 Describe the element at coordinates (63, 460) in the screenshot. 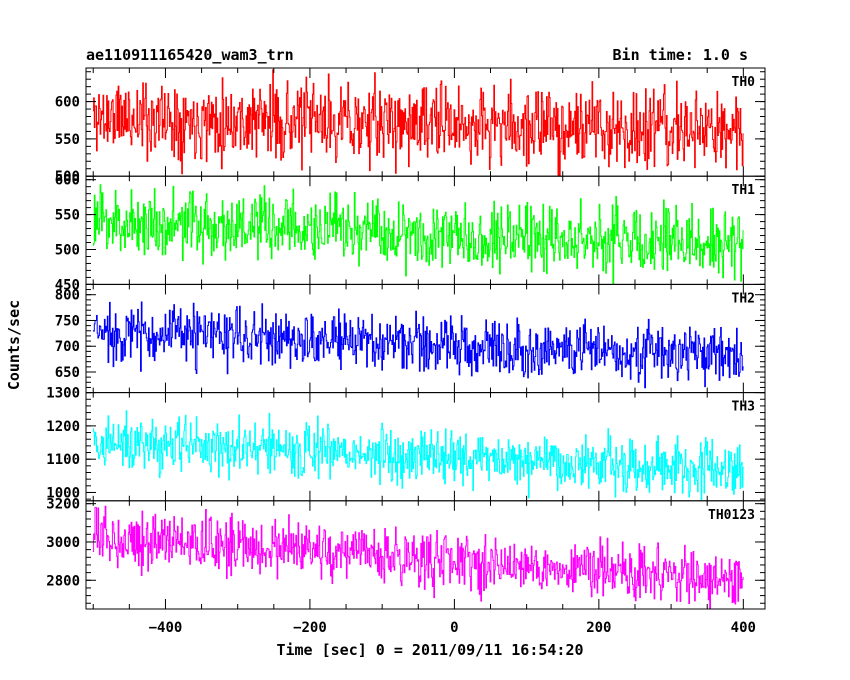

I see `y-tick-label: 1100` at that location.